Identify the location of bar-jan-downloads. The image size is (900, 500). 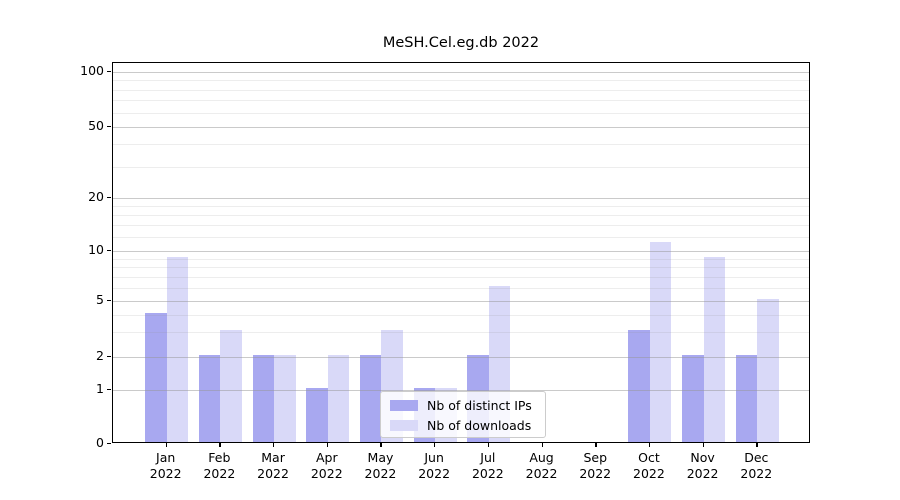
(177, 349).